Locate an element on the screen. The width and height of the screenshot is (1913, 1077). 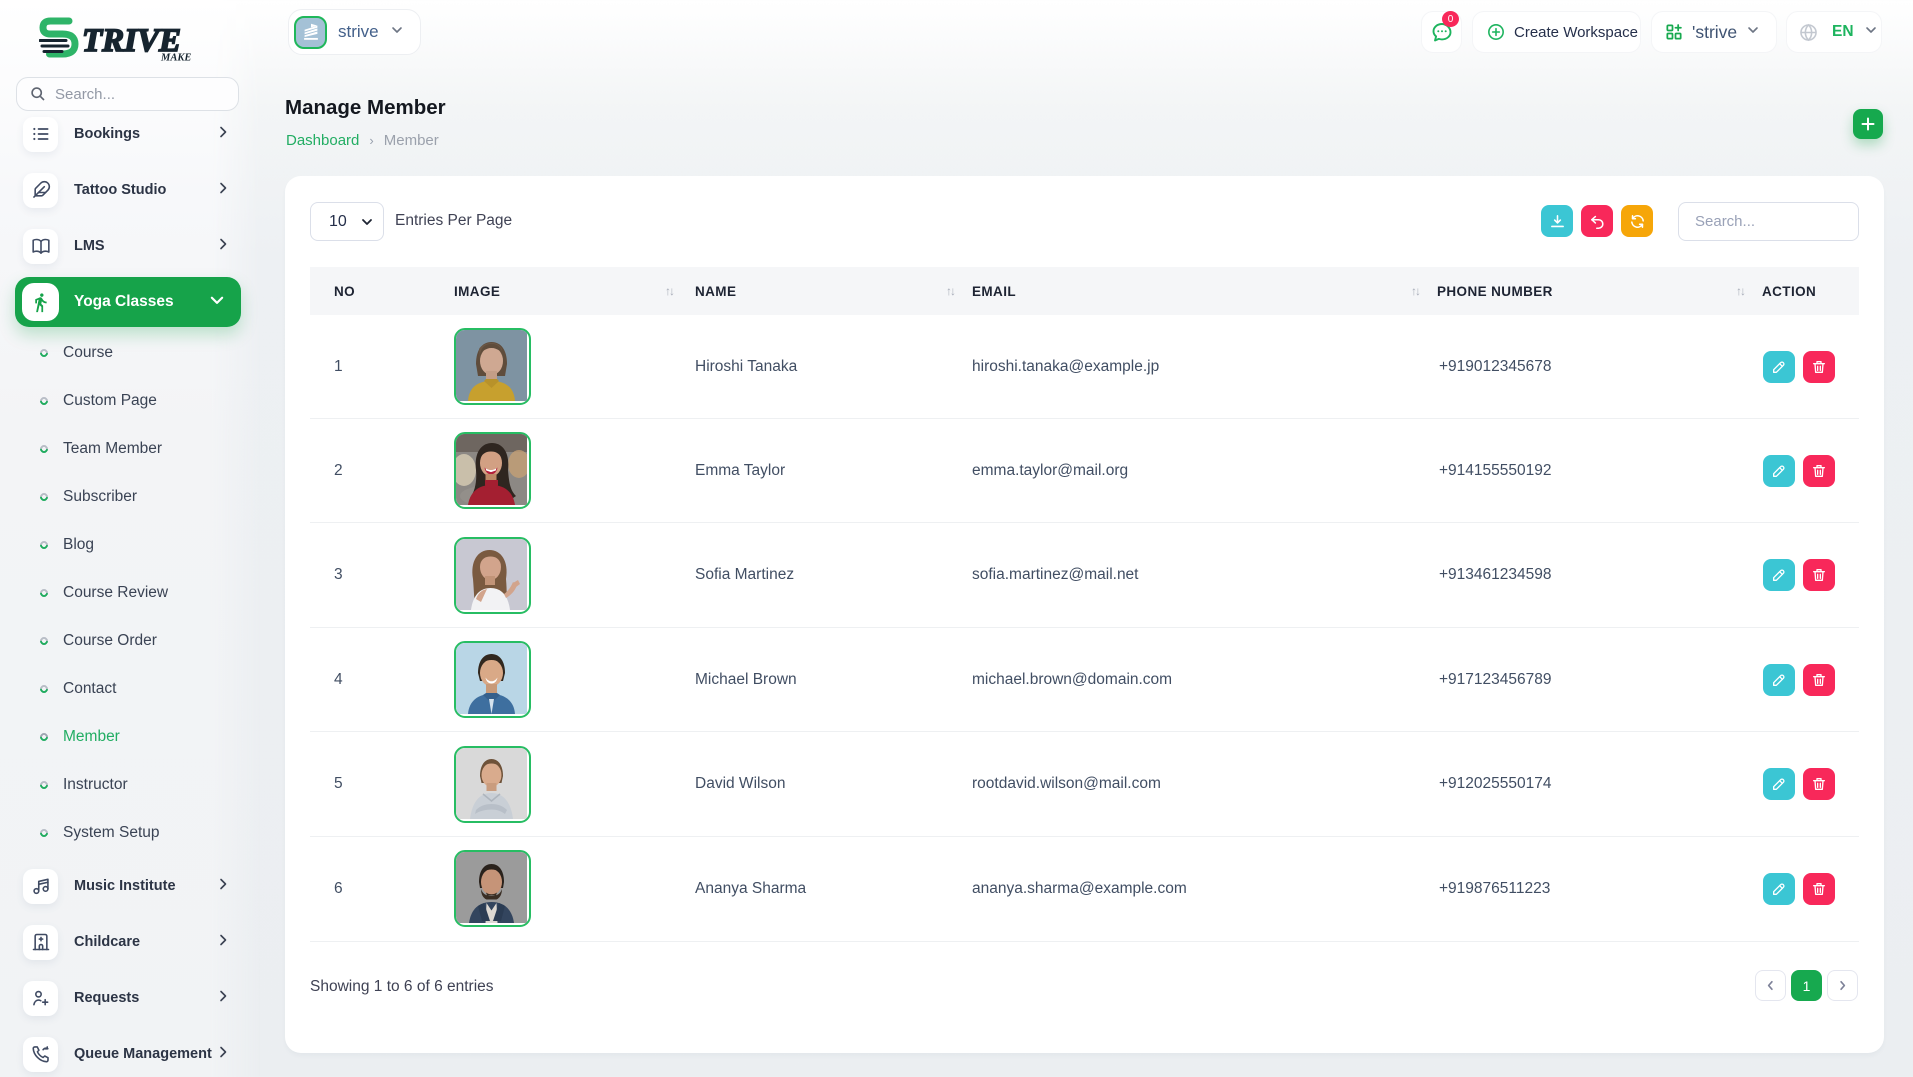
svg-text: MAKE is located at coordinates (175, 58).